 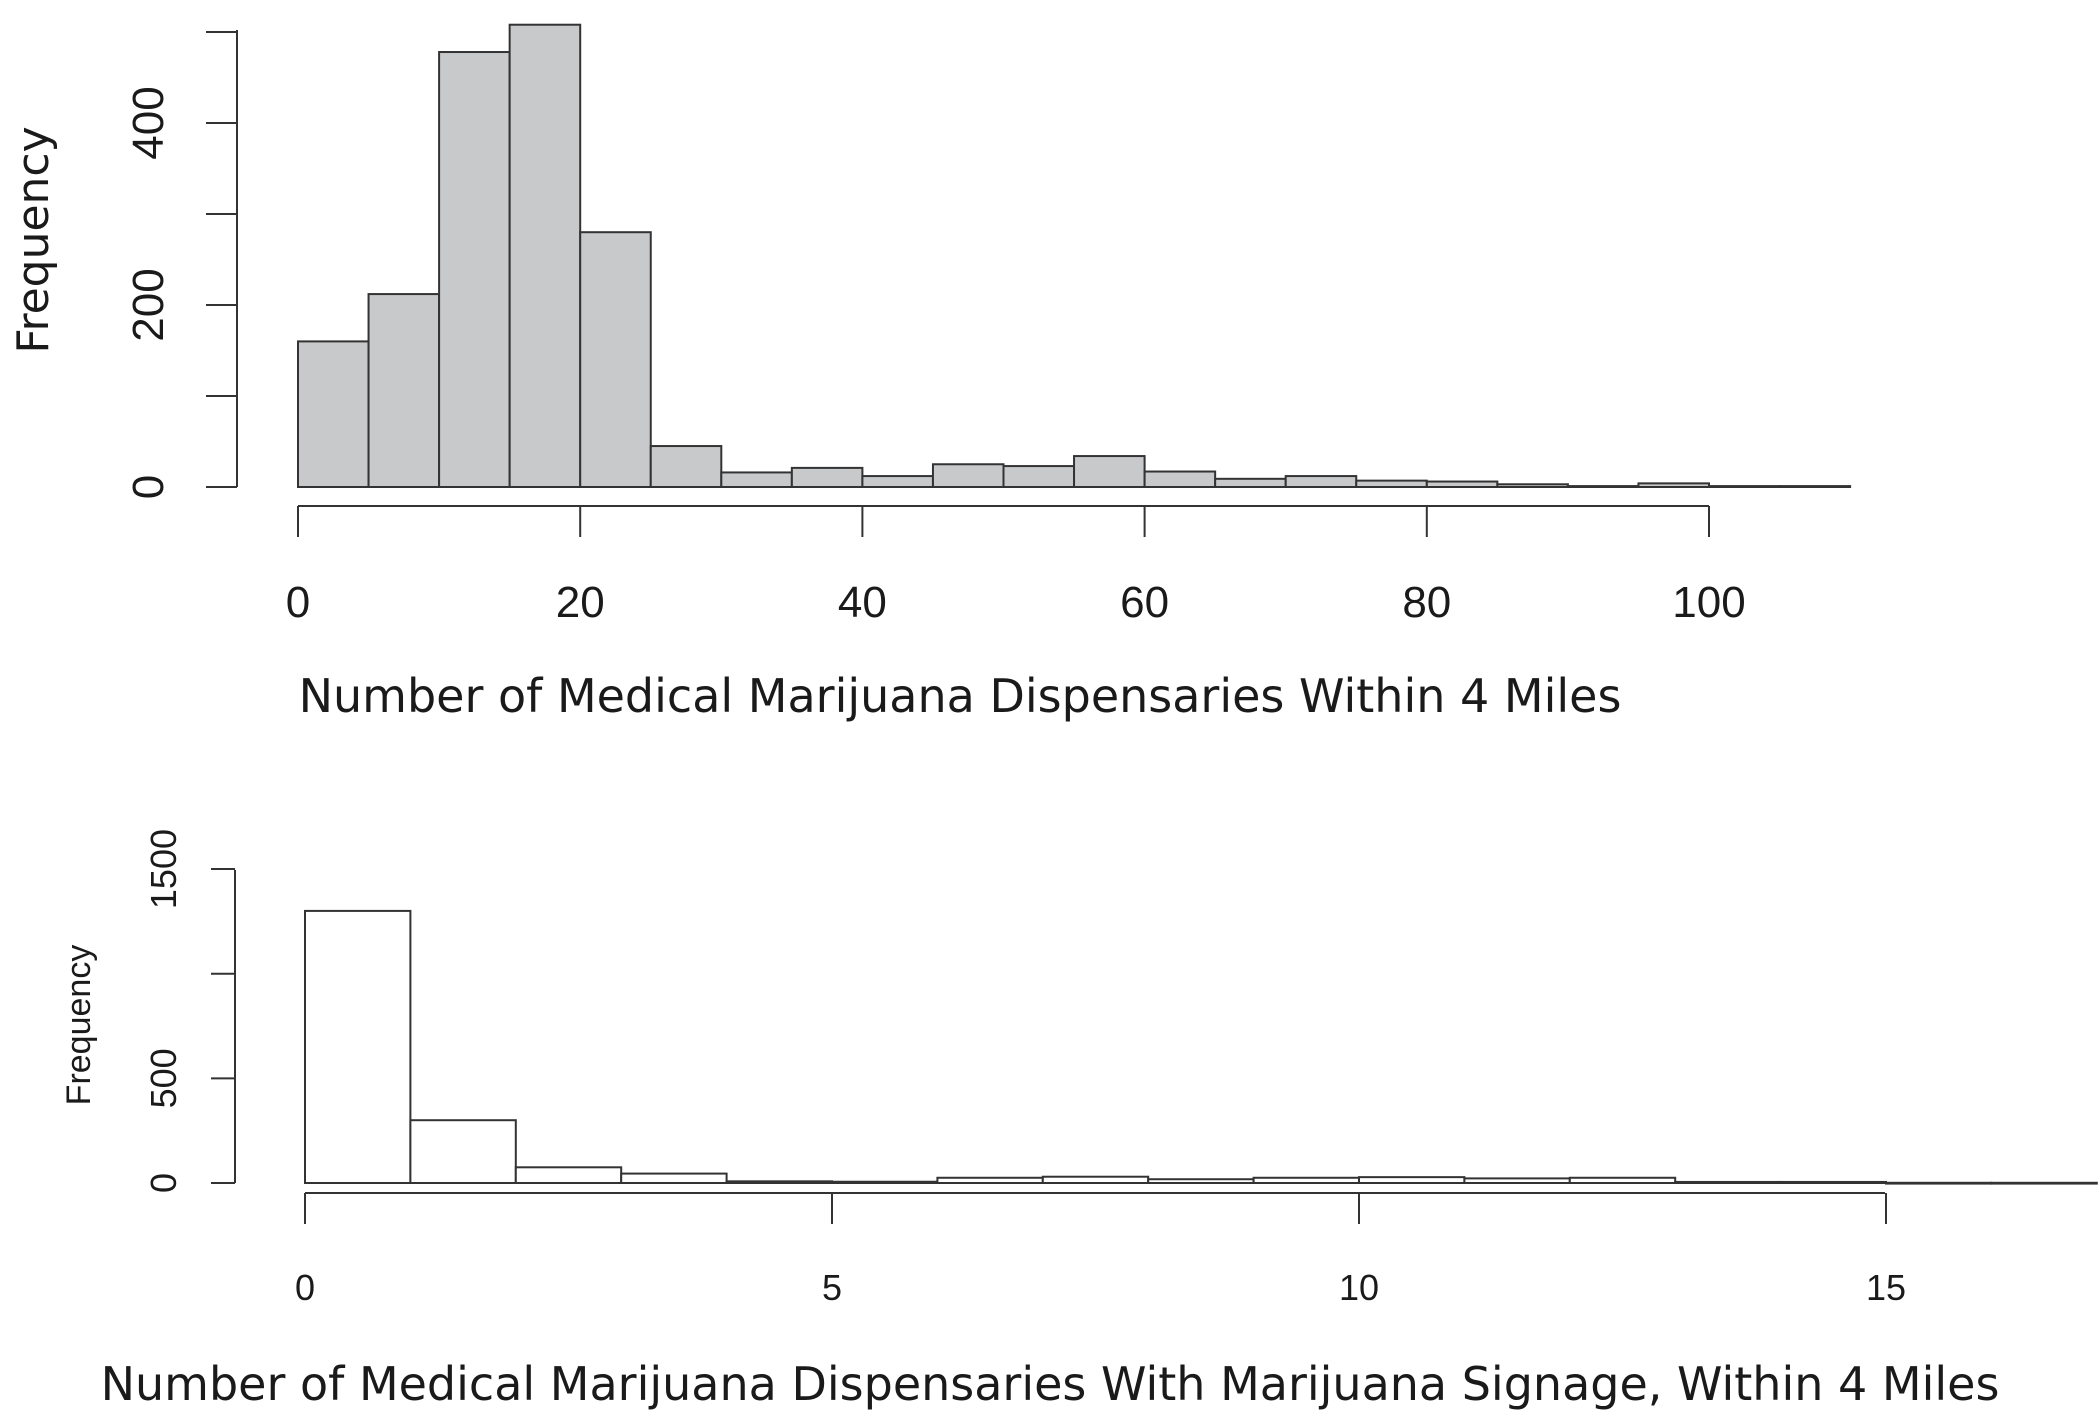 What do you see at coordinates (580, 602) in the screenshot?
I see `x-tick-label: 20` at bounding box center [580, 602].